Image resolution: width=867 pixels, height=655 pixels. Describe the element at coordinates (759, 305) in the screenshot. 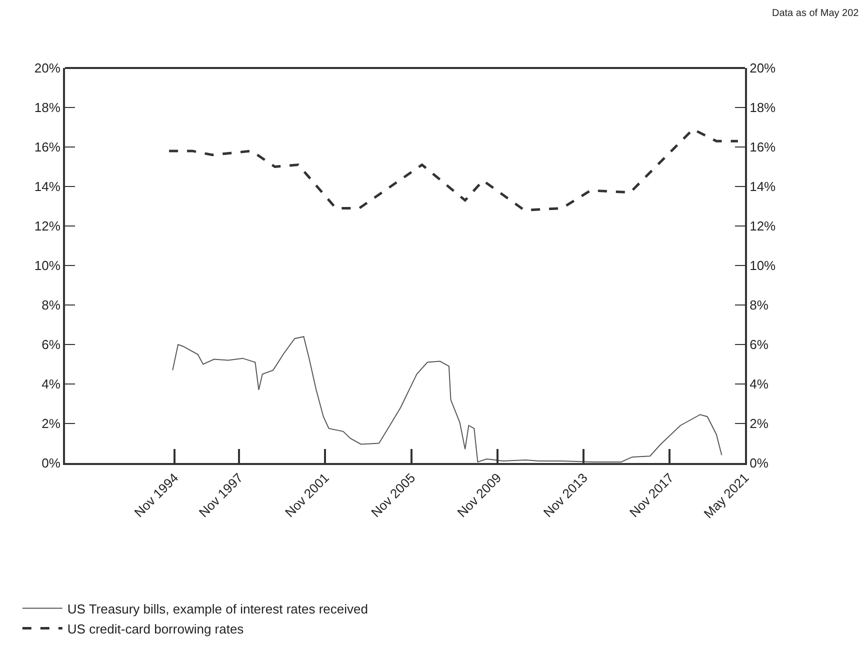

I see `y2-tick-label: 8%` at that location.